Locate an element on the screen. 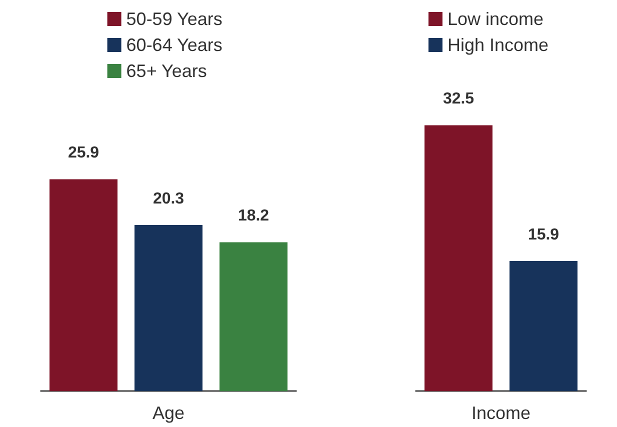 The height and width of the screenshot is (427, 617). legend-label: High Income is located at coordinates (498, 45).